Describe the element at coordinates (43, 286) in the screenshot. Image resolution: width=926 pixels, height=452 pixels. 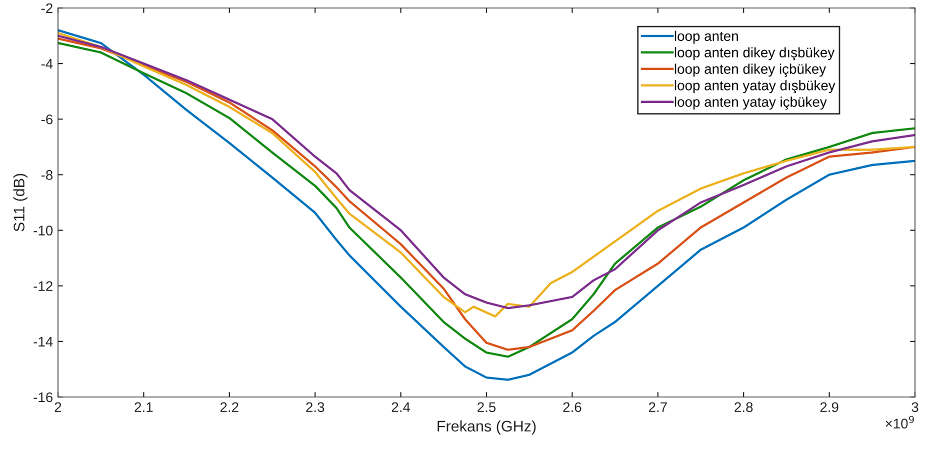
I see `y-tick-label: -12` at that location.